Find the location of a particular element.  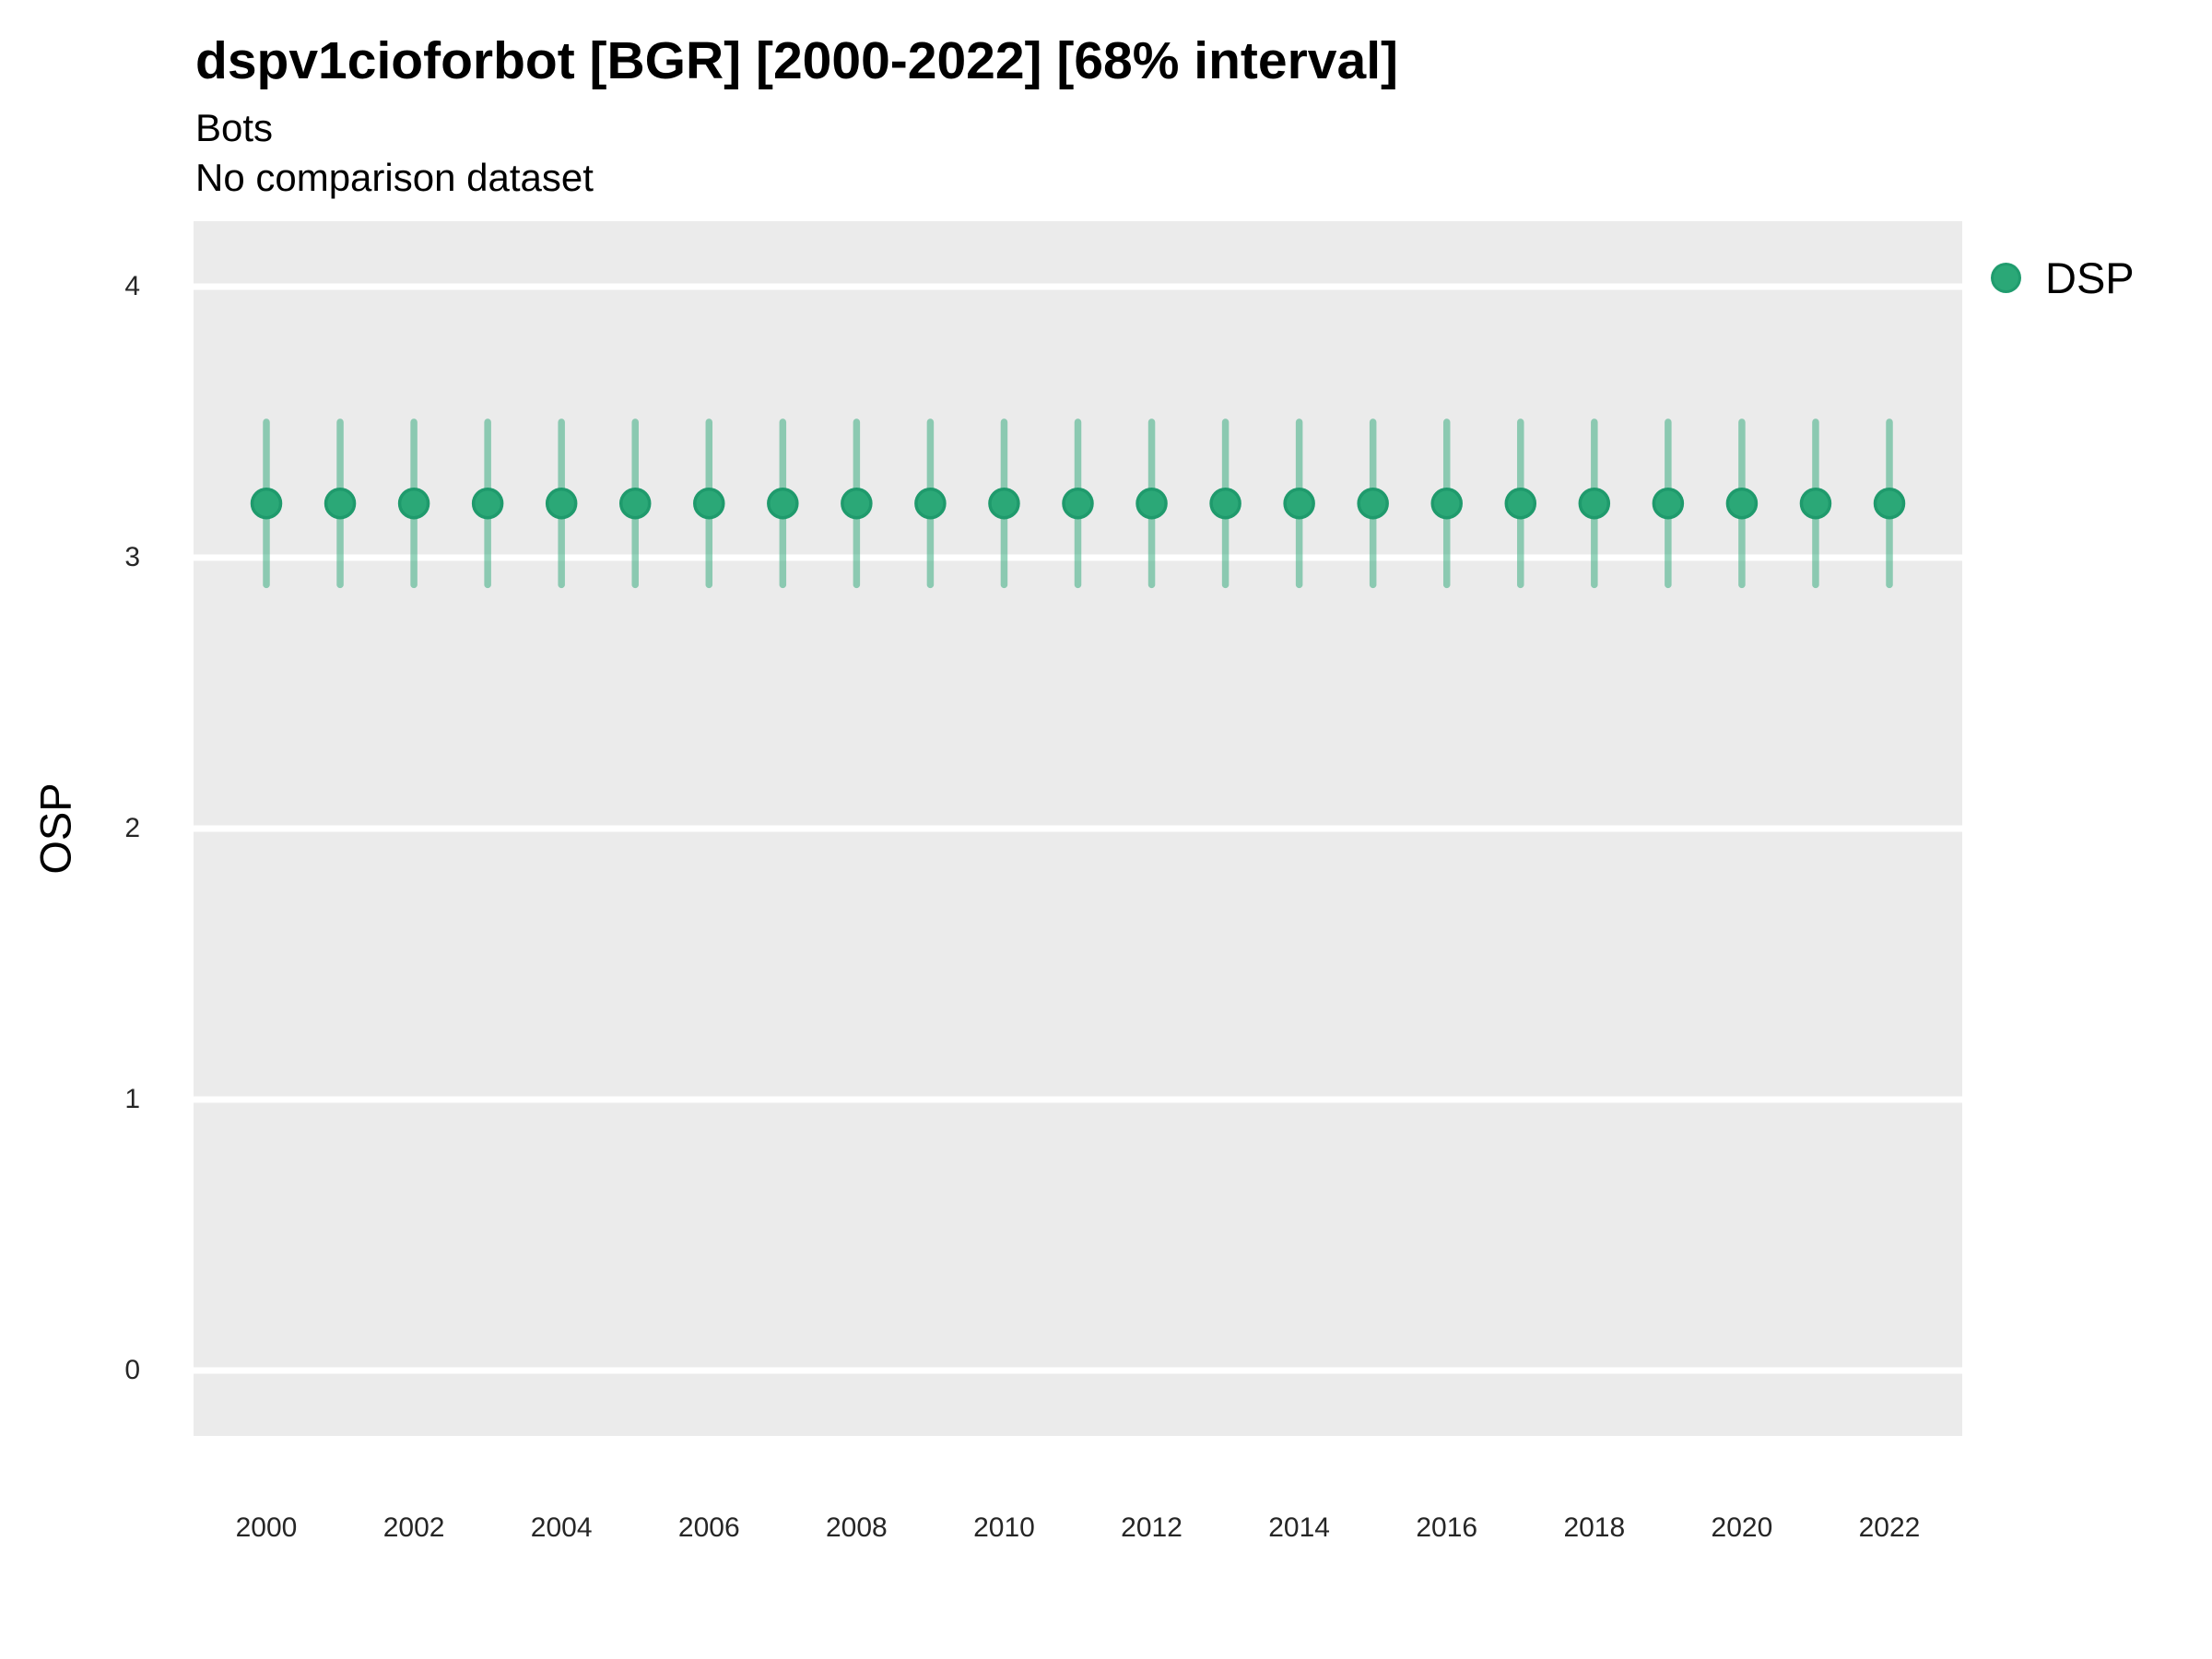

legend-label-dsp: DSP is located at coordinates (2090, 277).